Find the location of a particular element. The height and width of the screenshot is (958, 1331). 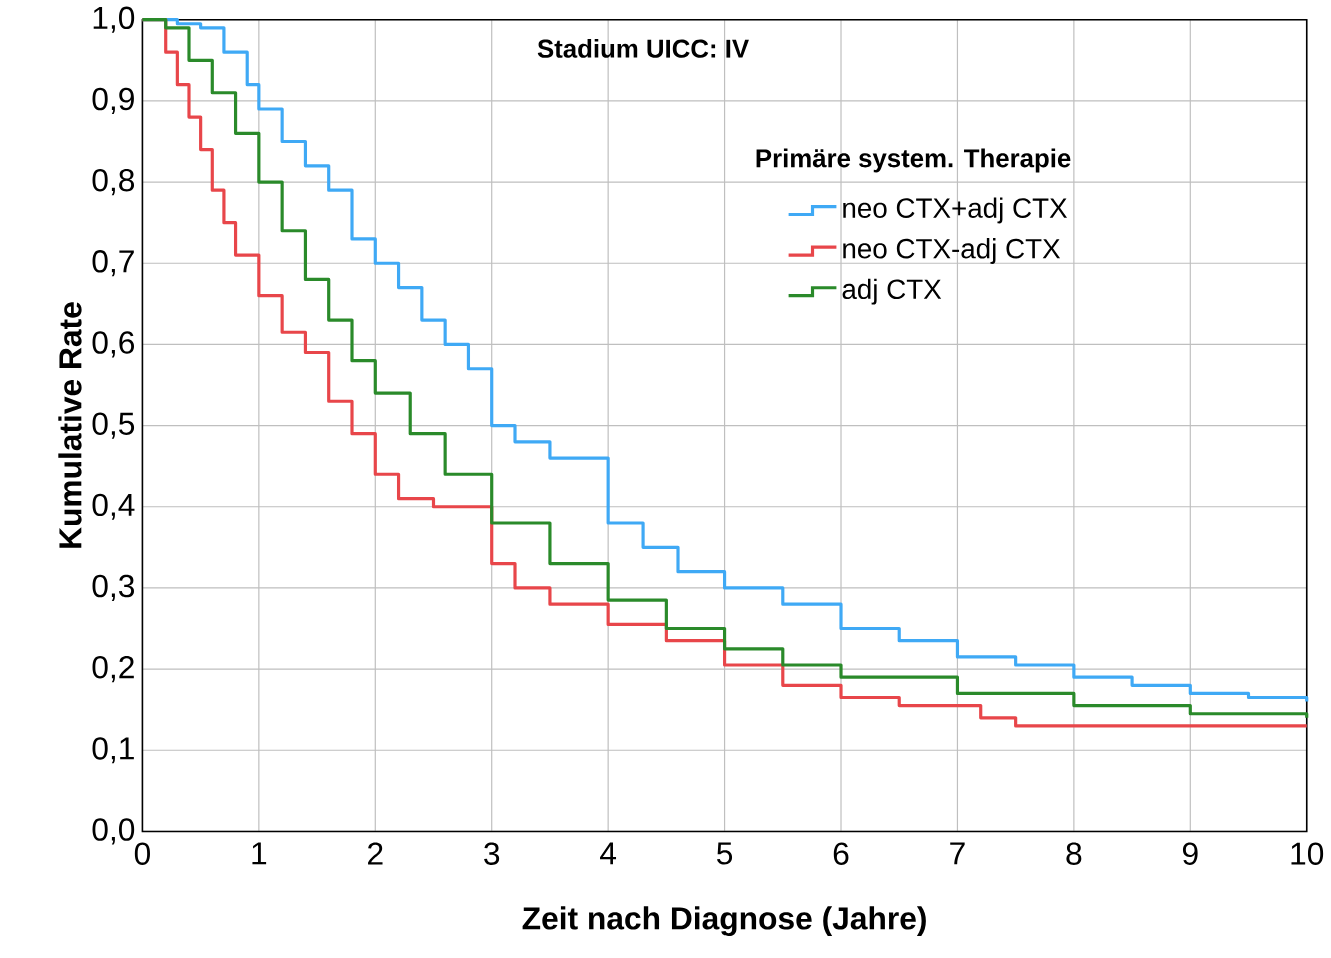

x-tick-label: 2 is located at coordinates (375, 853).